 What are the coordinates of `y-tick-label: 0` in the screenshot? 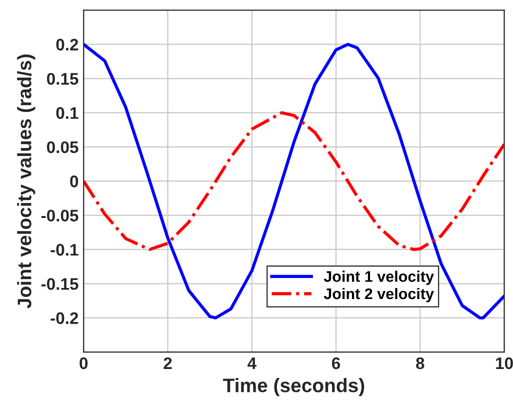 It's located at (74, 182).